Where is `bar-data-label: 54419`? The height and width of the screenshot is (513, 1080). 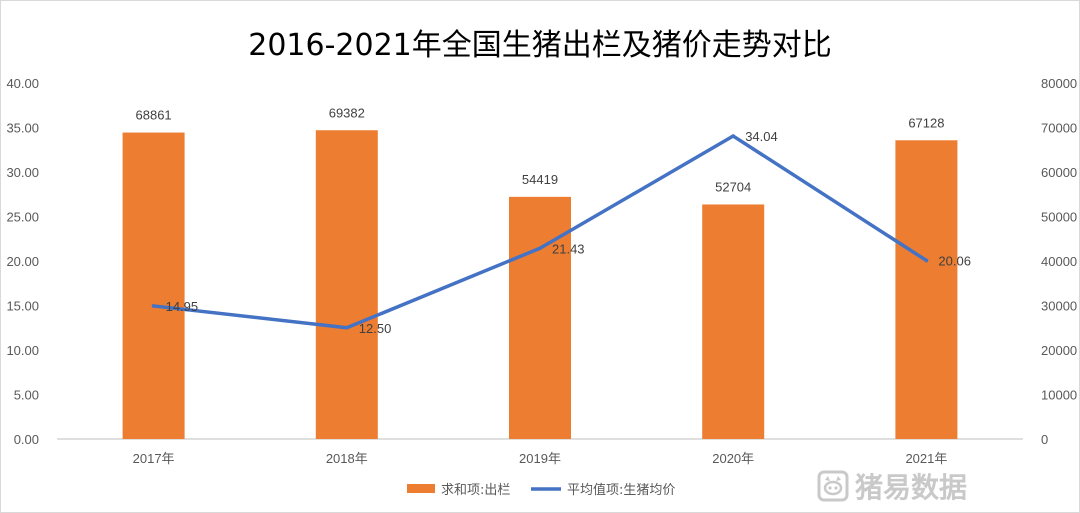 bar-data-label: 54419 is located at coordinates (540, 179).